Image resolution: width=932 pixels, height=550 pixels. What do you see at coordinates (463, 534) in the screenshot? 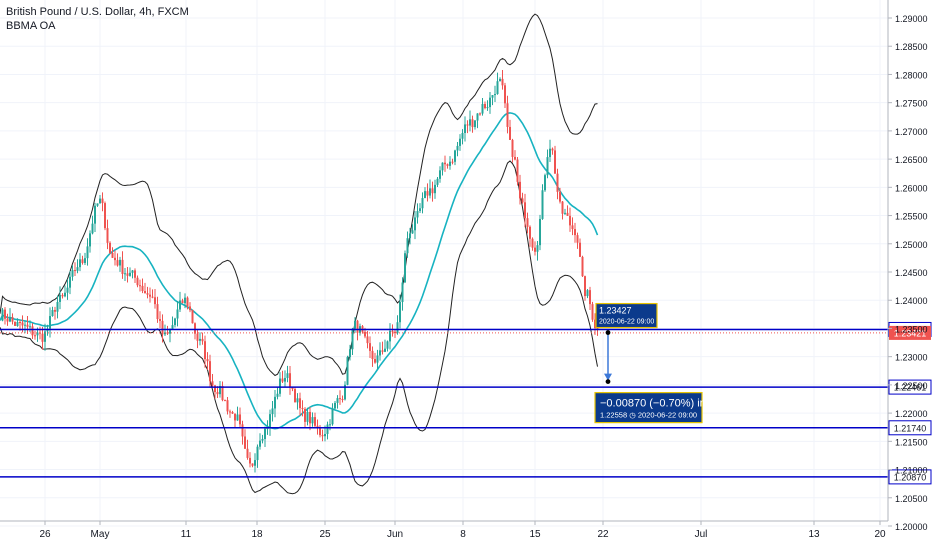
I see `time-tick-label: 8` at bounding box center [463, 534].